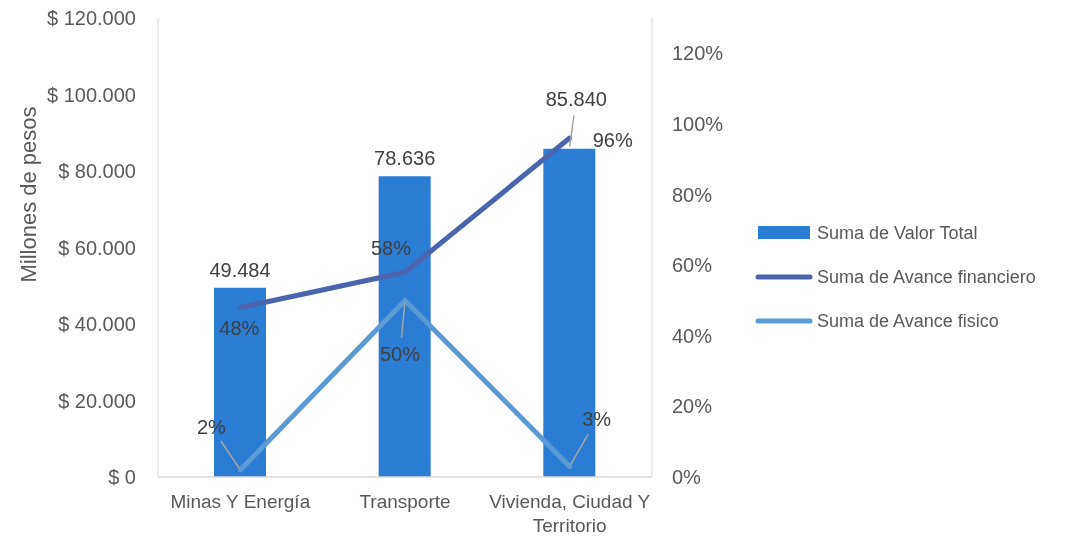 The image size is (1076, 548). Describe the element at coordinates (122, 477) in the screenshot. I see `y-tick-label: $ 0` at that location.